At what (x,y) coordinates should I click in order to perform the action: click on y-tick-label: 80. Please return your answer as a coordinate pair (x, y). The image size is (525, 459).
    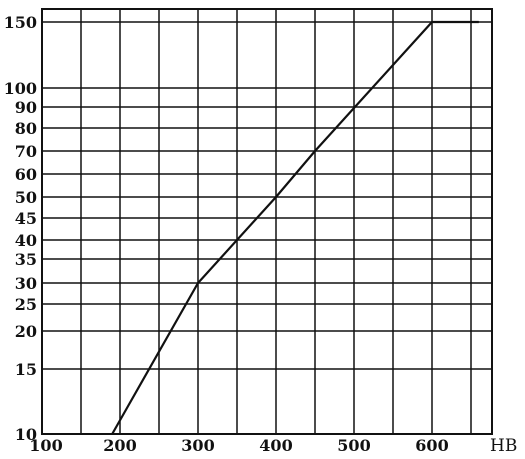
    Looking at the image, I should click on (26, 128).